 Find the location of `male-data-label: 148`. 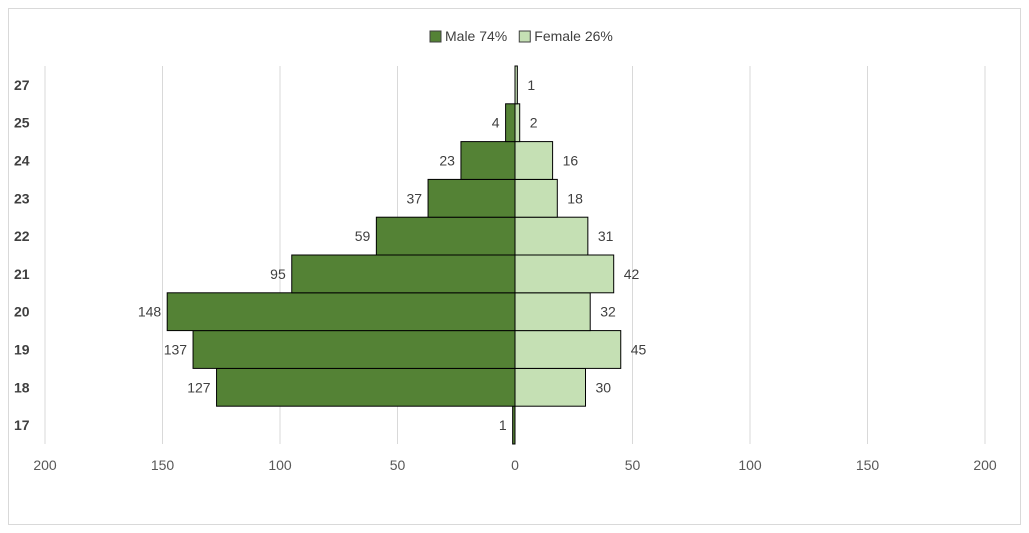

male-data-label: 148 is located at coordinates (150, 312).